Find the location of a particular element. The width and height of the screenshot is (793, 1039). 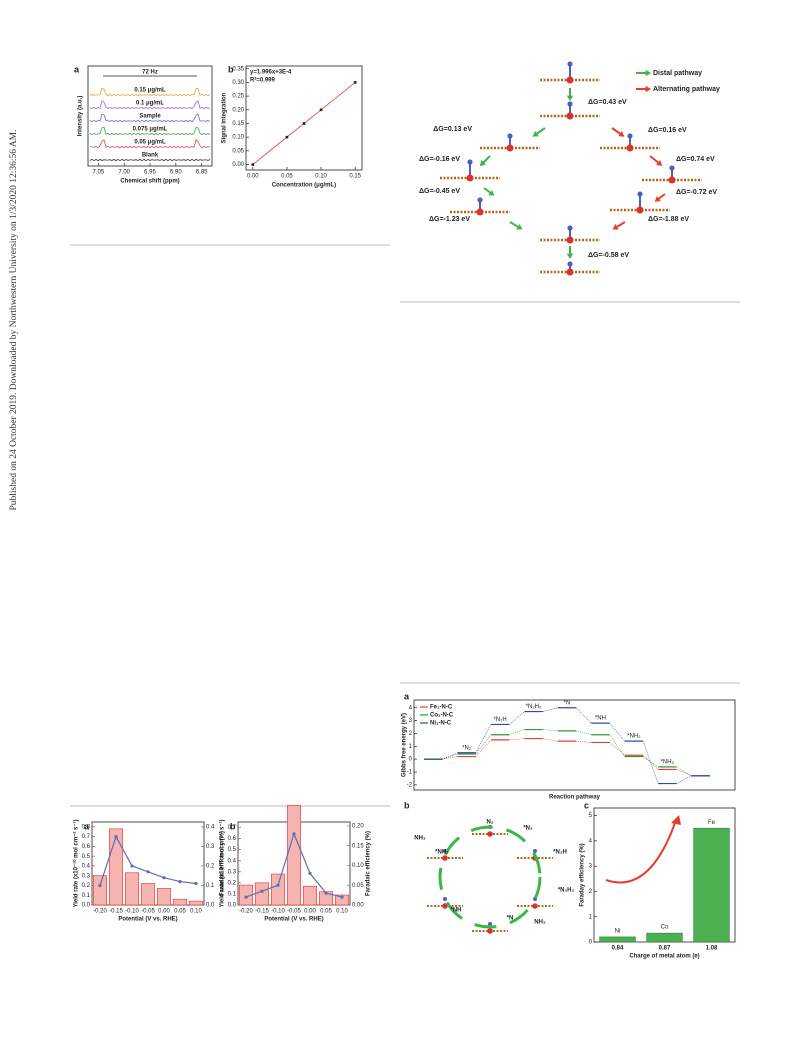

axis-label: Yield rate (x10⁻¹⁰ mol cm⁻² s⁻¹) is located at coordinates (76, 863).